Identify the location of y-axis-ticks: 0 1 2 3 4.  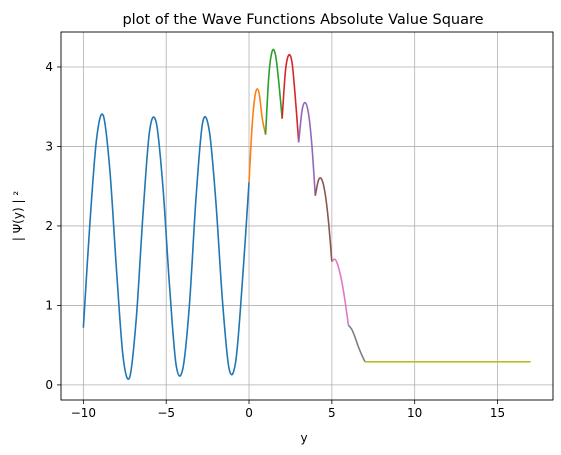
(53, 226).